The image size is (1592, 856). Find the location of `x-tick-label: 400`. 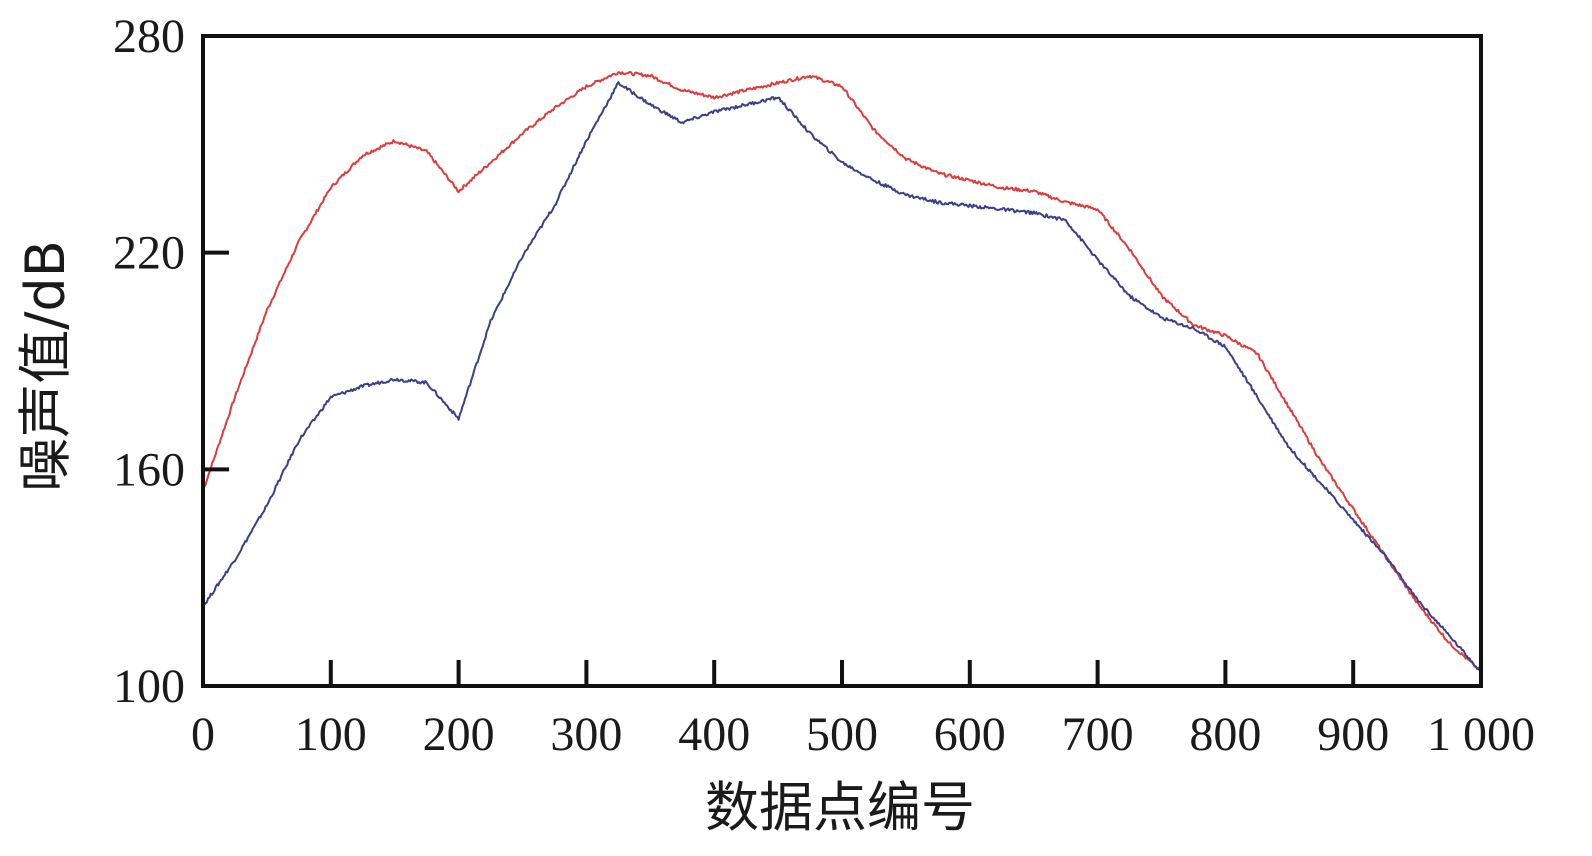

x-tick-label: 400 is located at coordinates (714, 734).